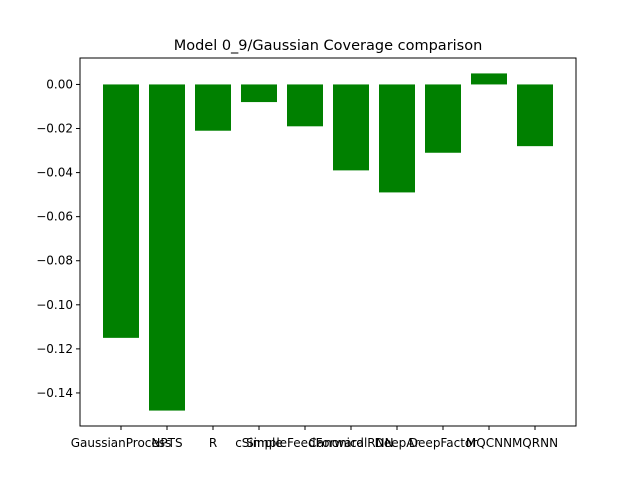 The height and width of the screenshot is (480, 640). Describe the element at coordinates (305, 105) in the screenshot. I see `bar-SimpleFeedForward` at that location.